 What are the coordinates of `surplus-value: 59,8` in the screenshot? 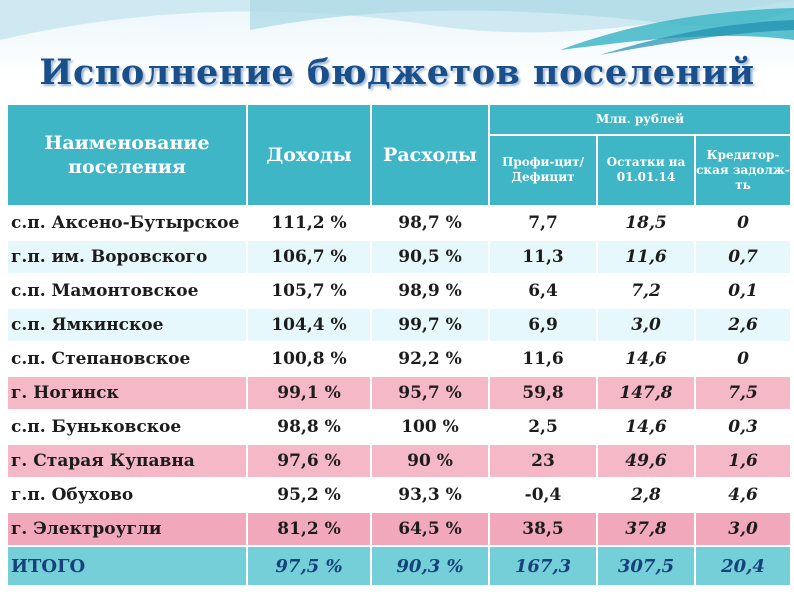 It's located at (543, 393).